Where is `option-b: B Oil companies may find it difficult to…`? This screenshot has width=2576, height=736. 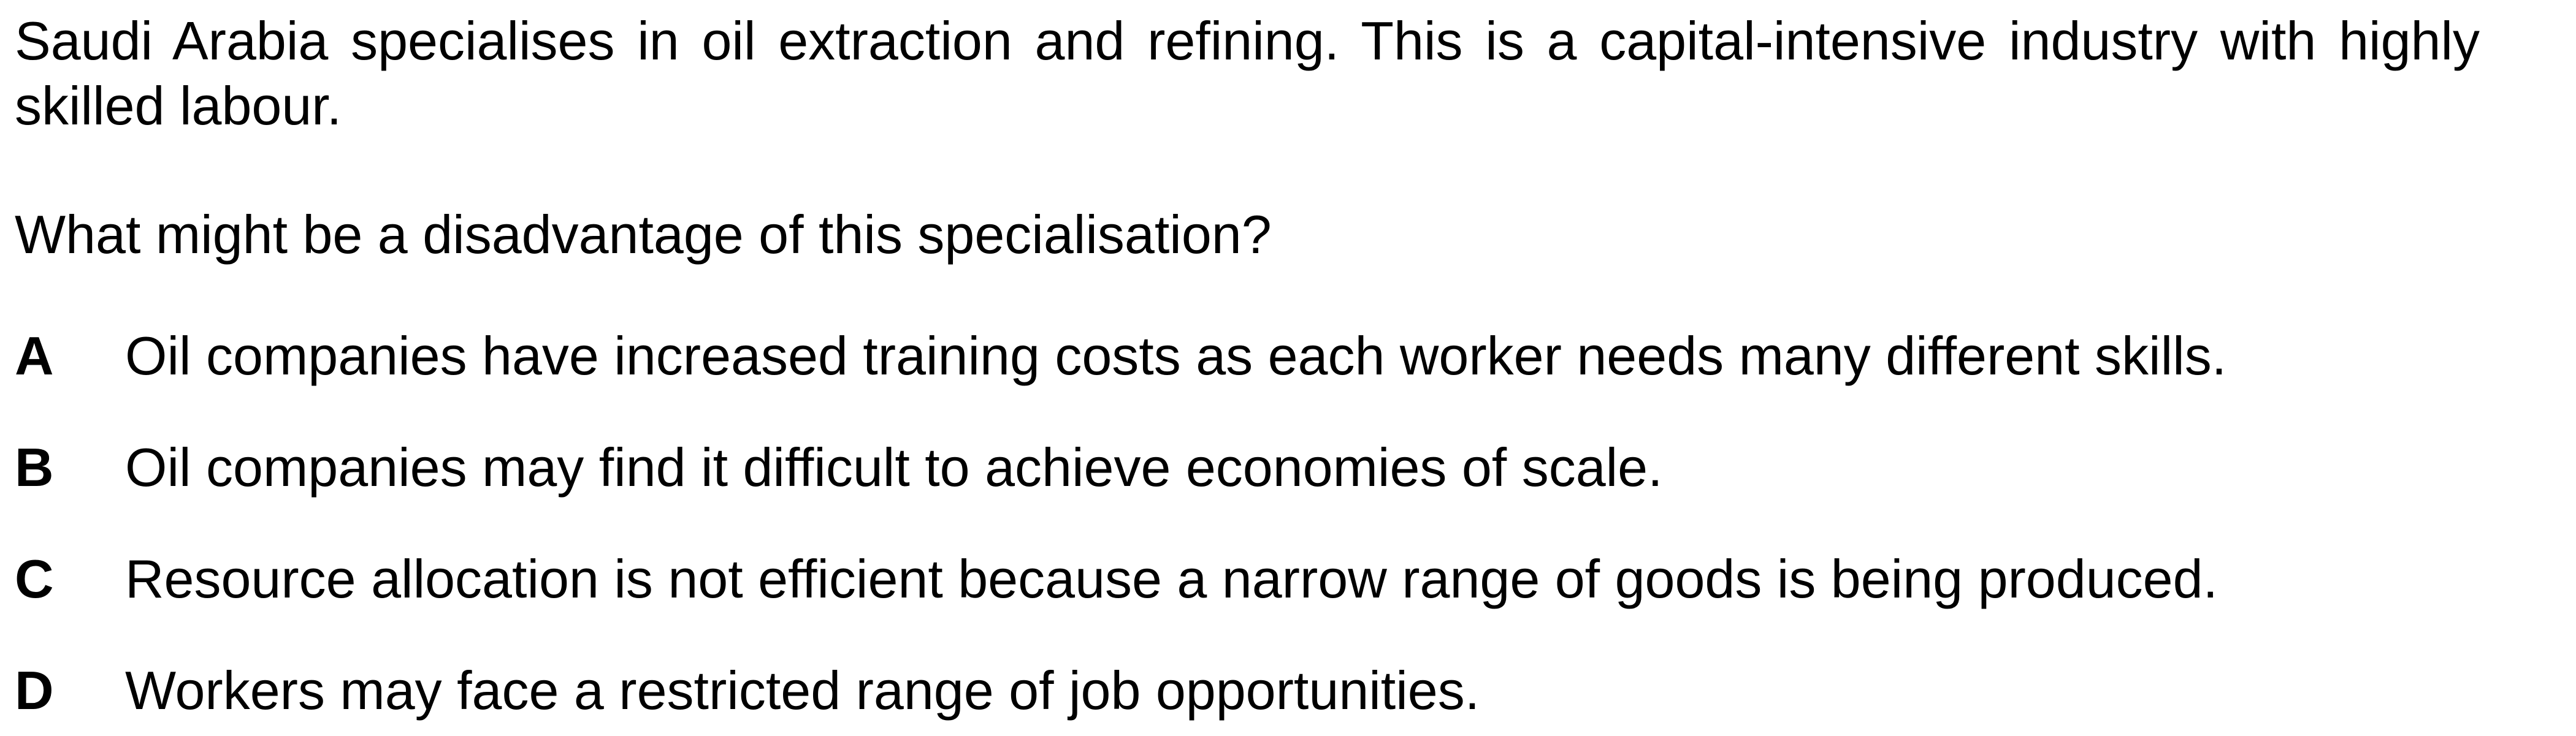
option-b: B Oil companies may find it difficult to… is located at coordinates (1241, 467).